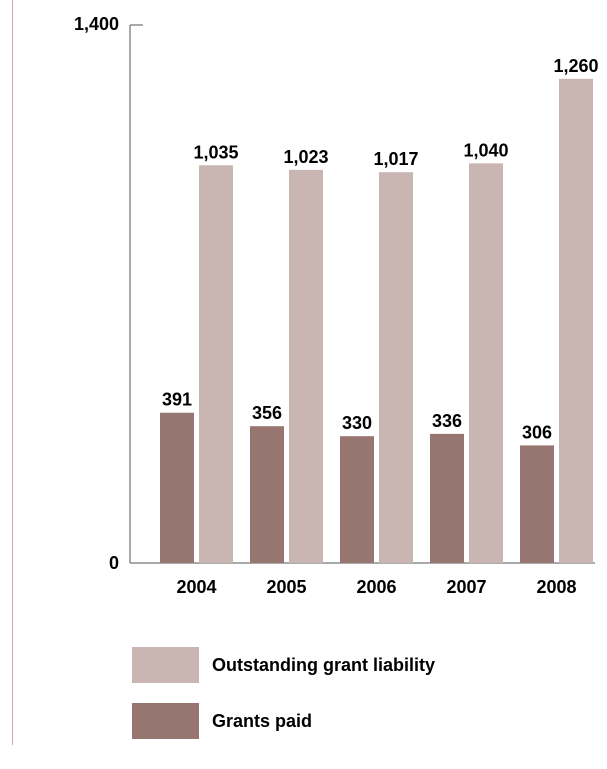  Describe the element at coordinates (447, 498) in the screenshot. I see `bar-grants-paid-2007` at that location.